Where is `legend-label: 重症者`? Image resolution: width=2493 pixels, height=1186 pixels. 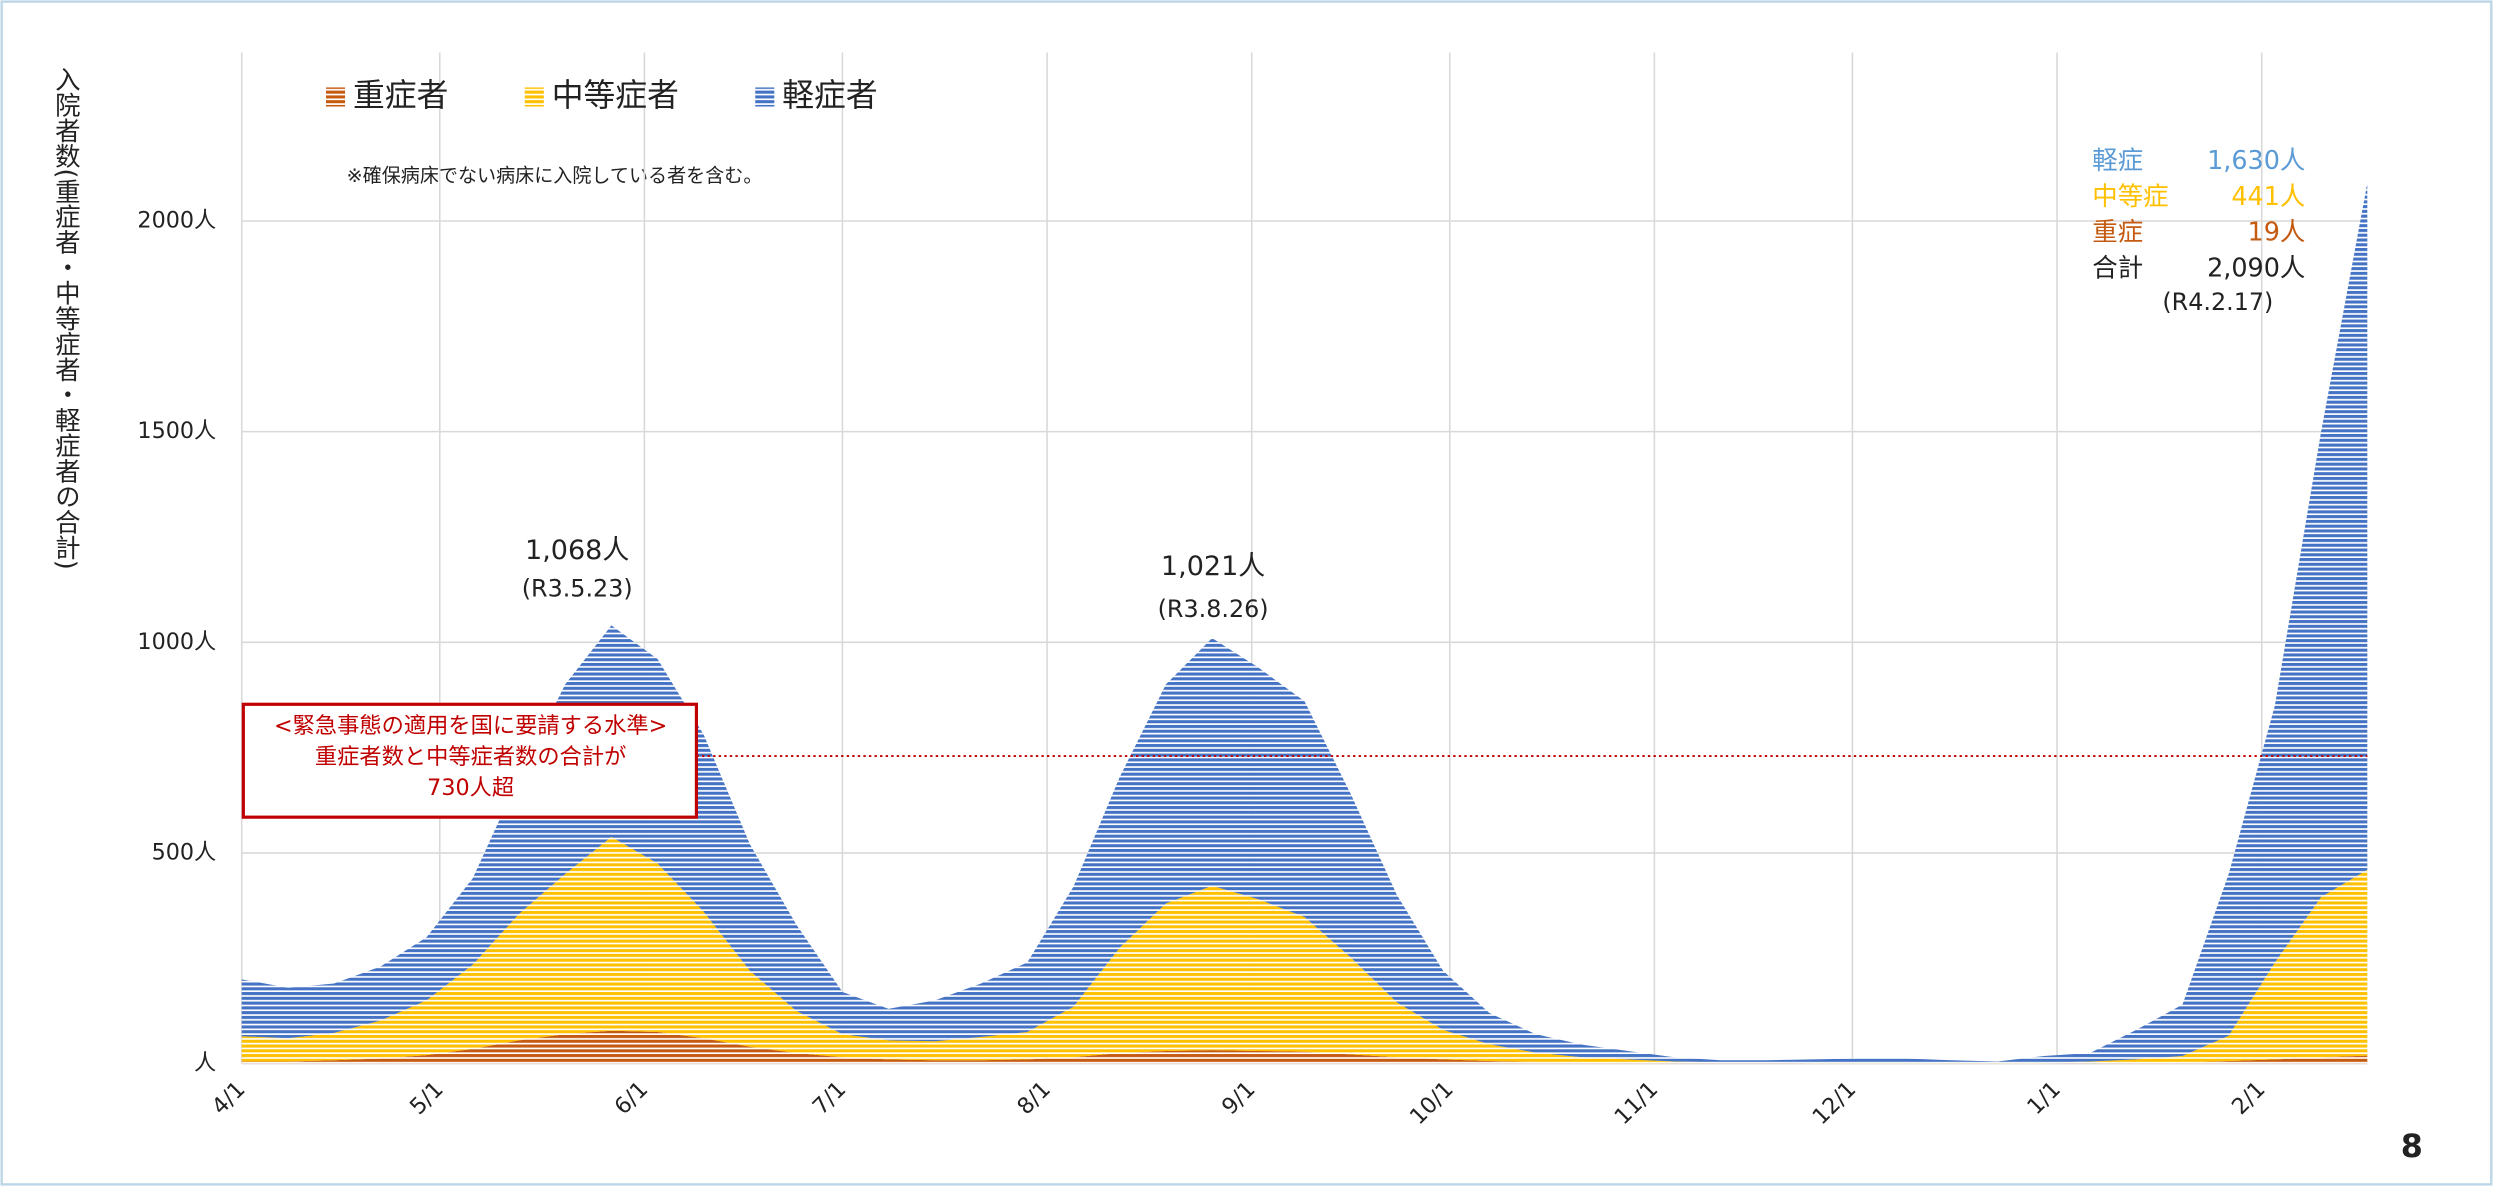 legend-label: 重症者 is located at coordinates (400, 95).